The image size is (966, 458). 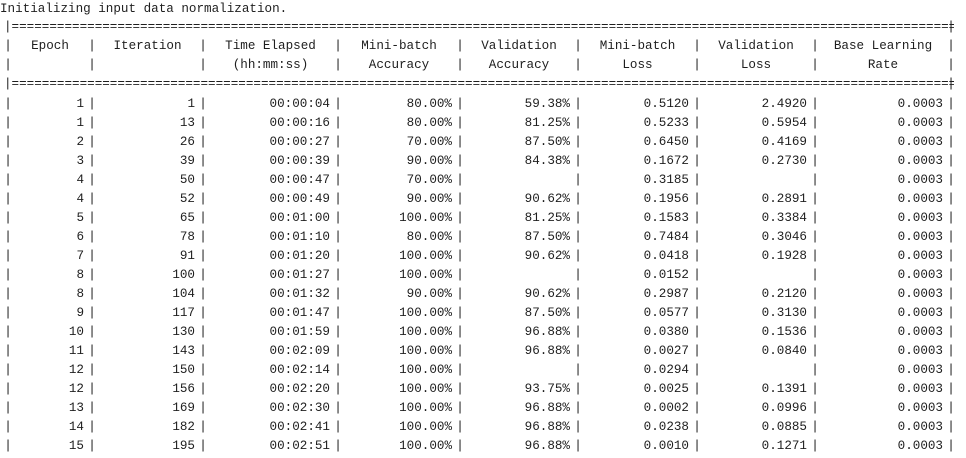 What do you see at coordinates (784, 427) in the screenshot?
I see `cell-val-loss: 0.0885` at bounding box center [784, 427].